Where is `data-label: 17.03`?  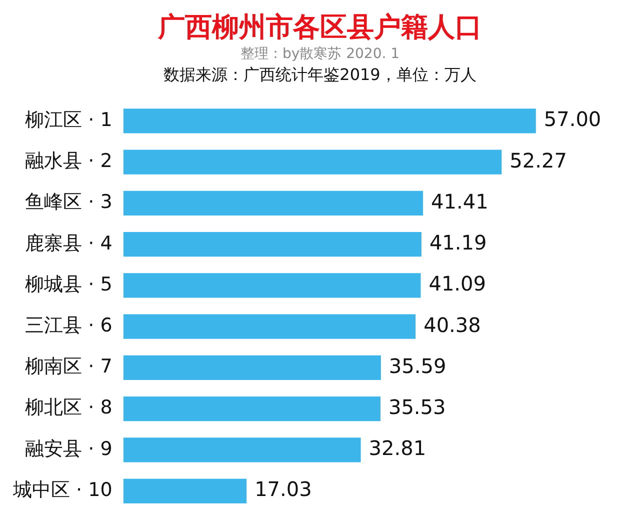
data-label: 17.03 is located at coordinates (283, 489).